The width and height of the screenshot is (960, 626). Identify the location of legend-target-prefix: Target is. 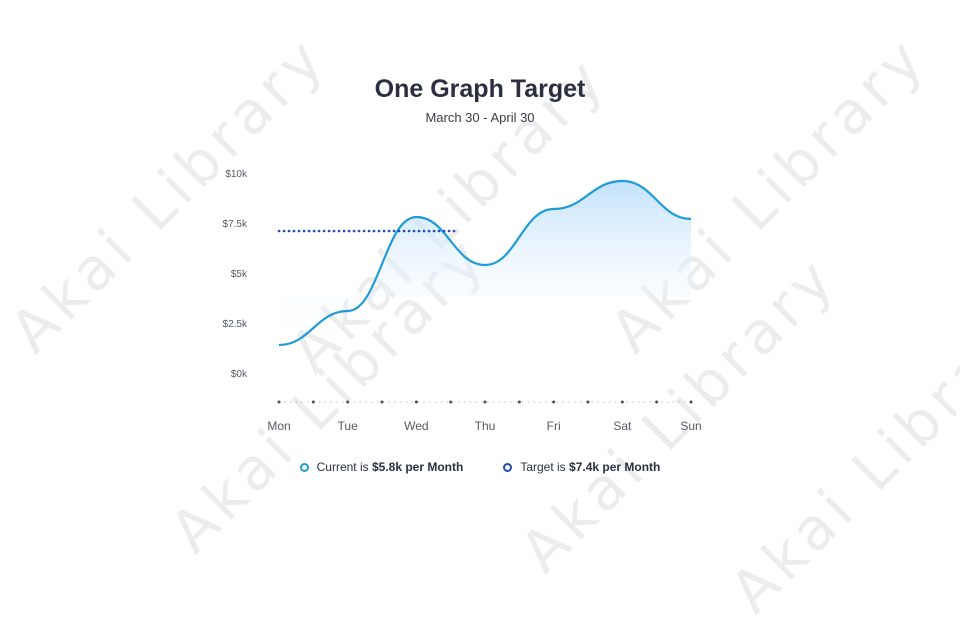
(543, 467).